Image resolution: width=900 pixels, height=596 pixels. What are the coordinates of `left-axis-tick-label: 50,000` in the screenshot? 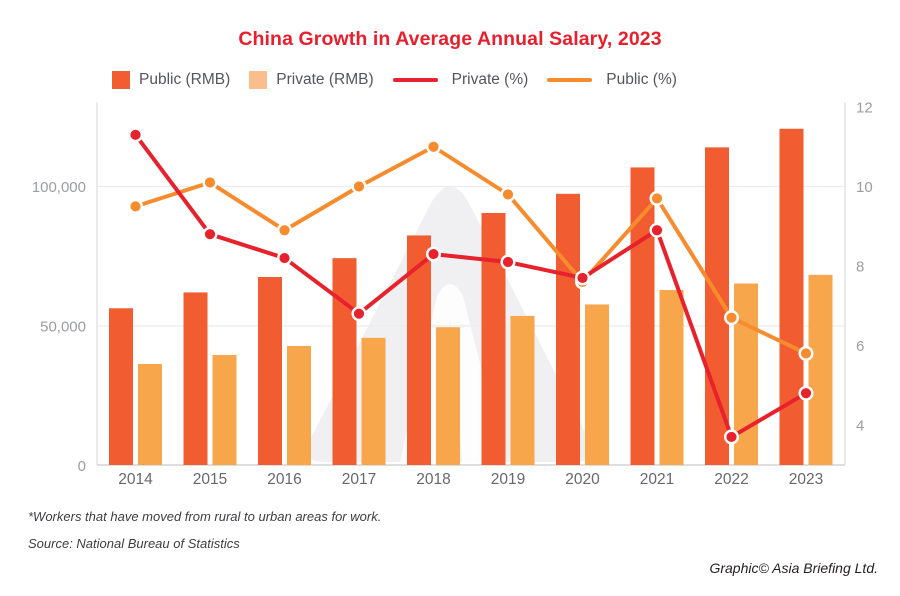 It's located at (63, 327).